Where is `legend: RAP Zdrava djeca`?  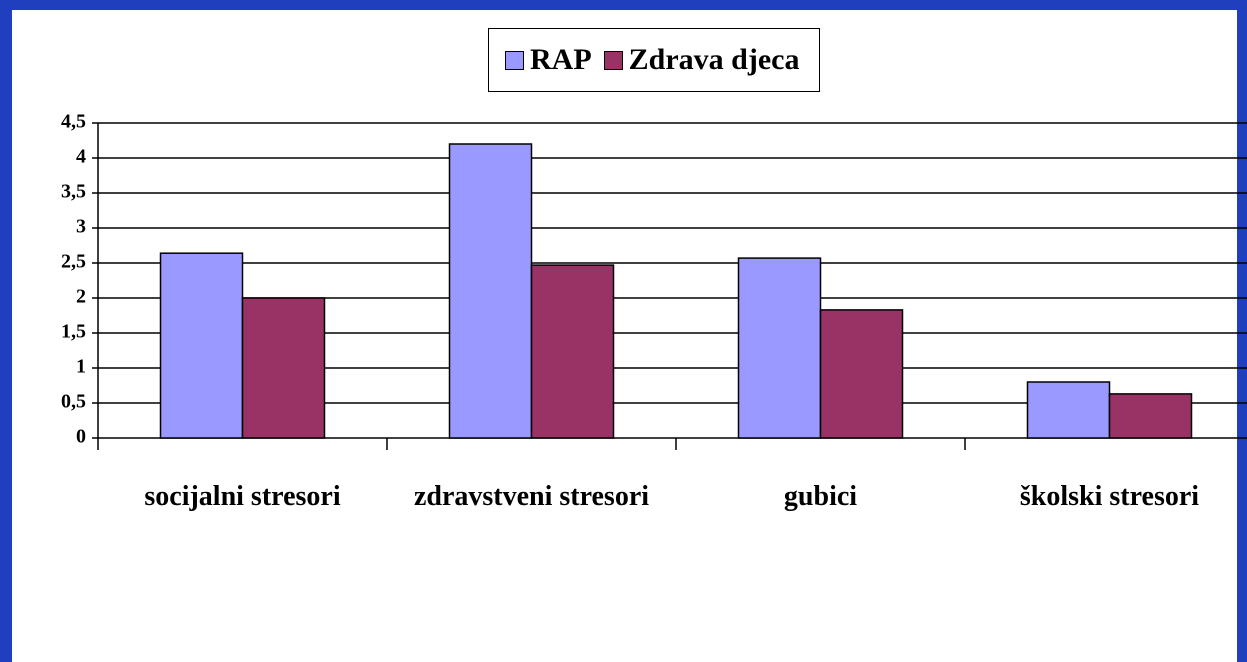 legend: RAP Zdrava djeca is located at coordinates (654, 60).